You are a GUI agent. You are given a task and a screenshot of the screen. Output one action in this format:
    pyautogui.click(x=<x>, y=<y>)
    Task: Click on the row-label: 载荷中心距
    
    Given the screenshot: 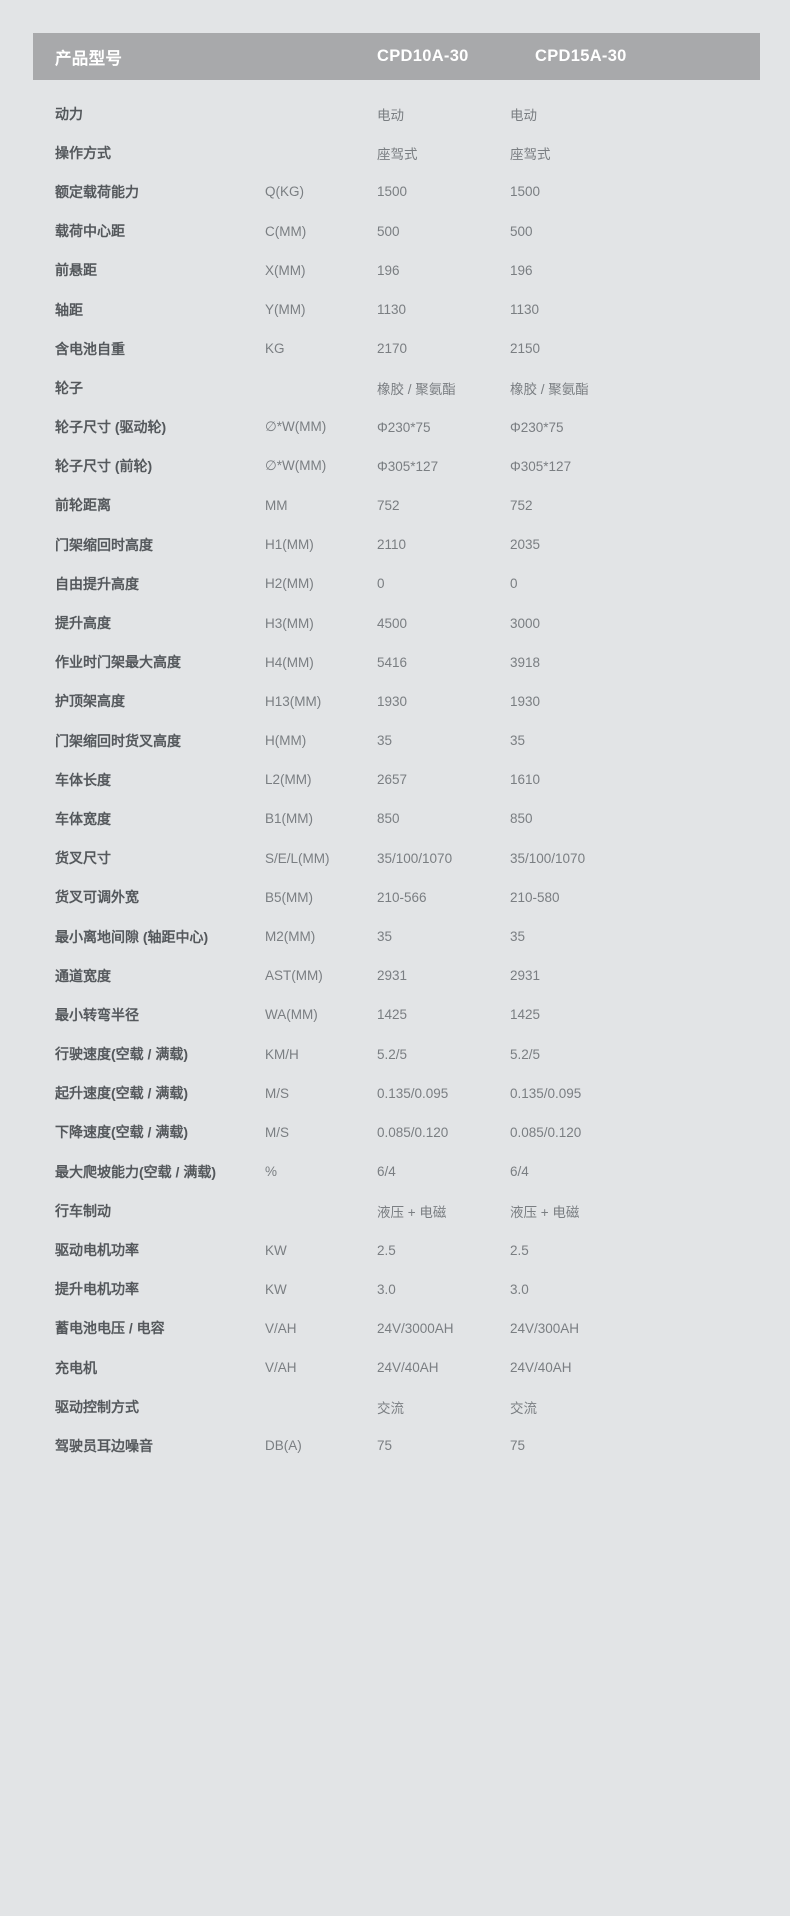 What is the action you would take?
    pyautogui.click(x=90, y=231)
    